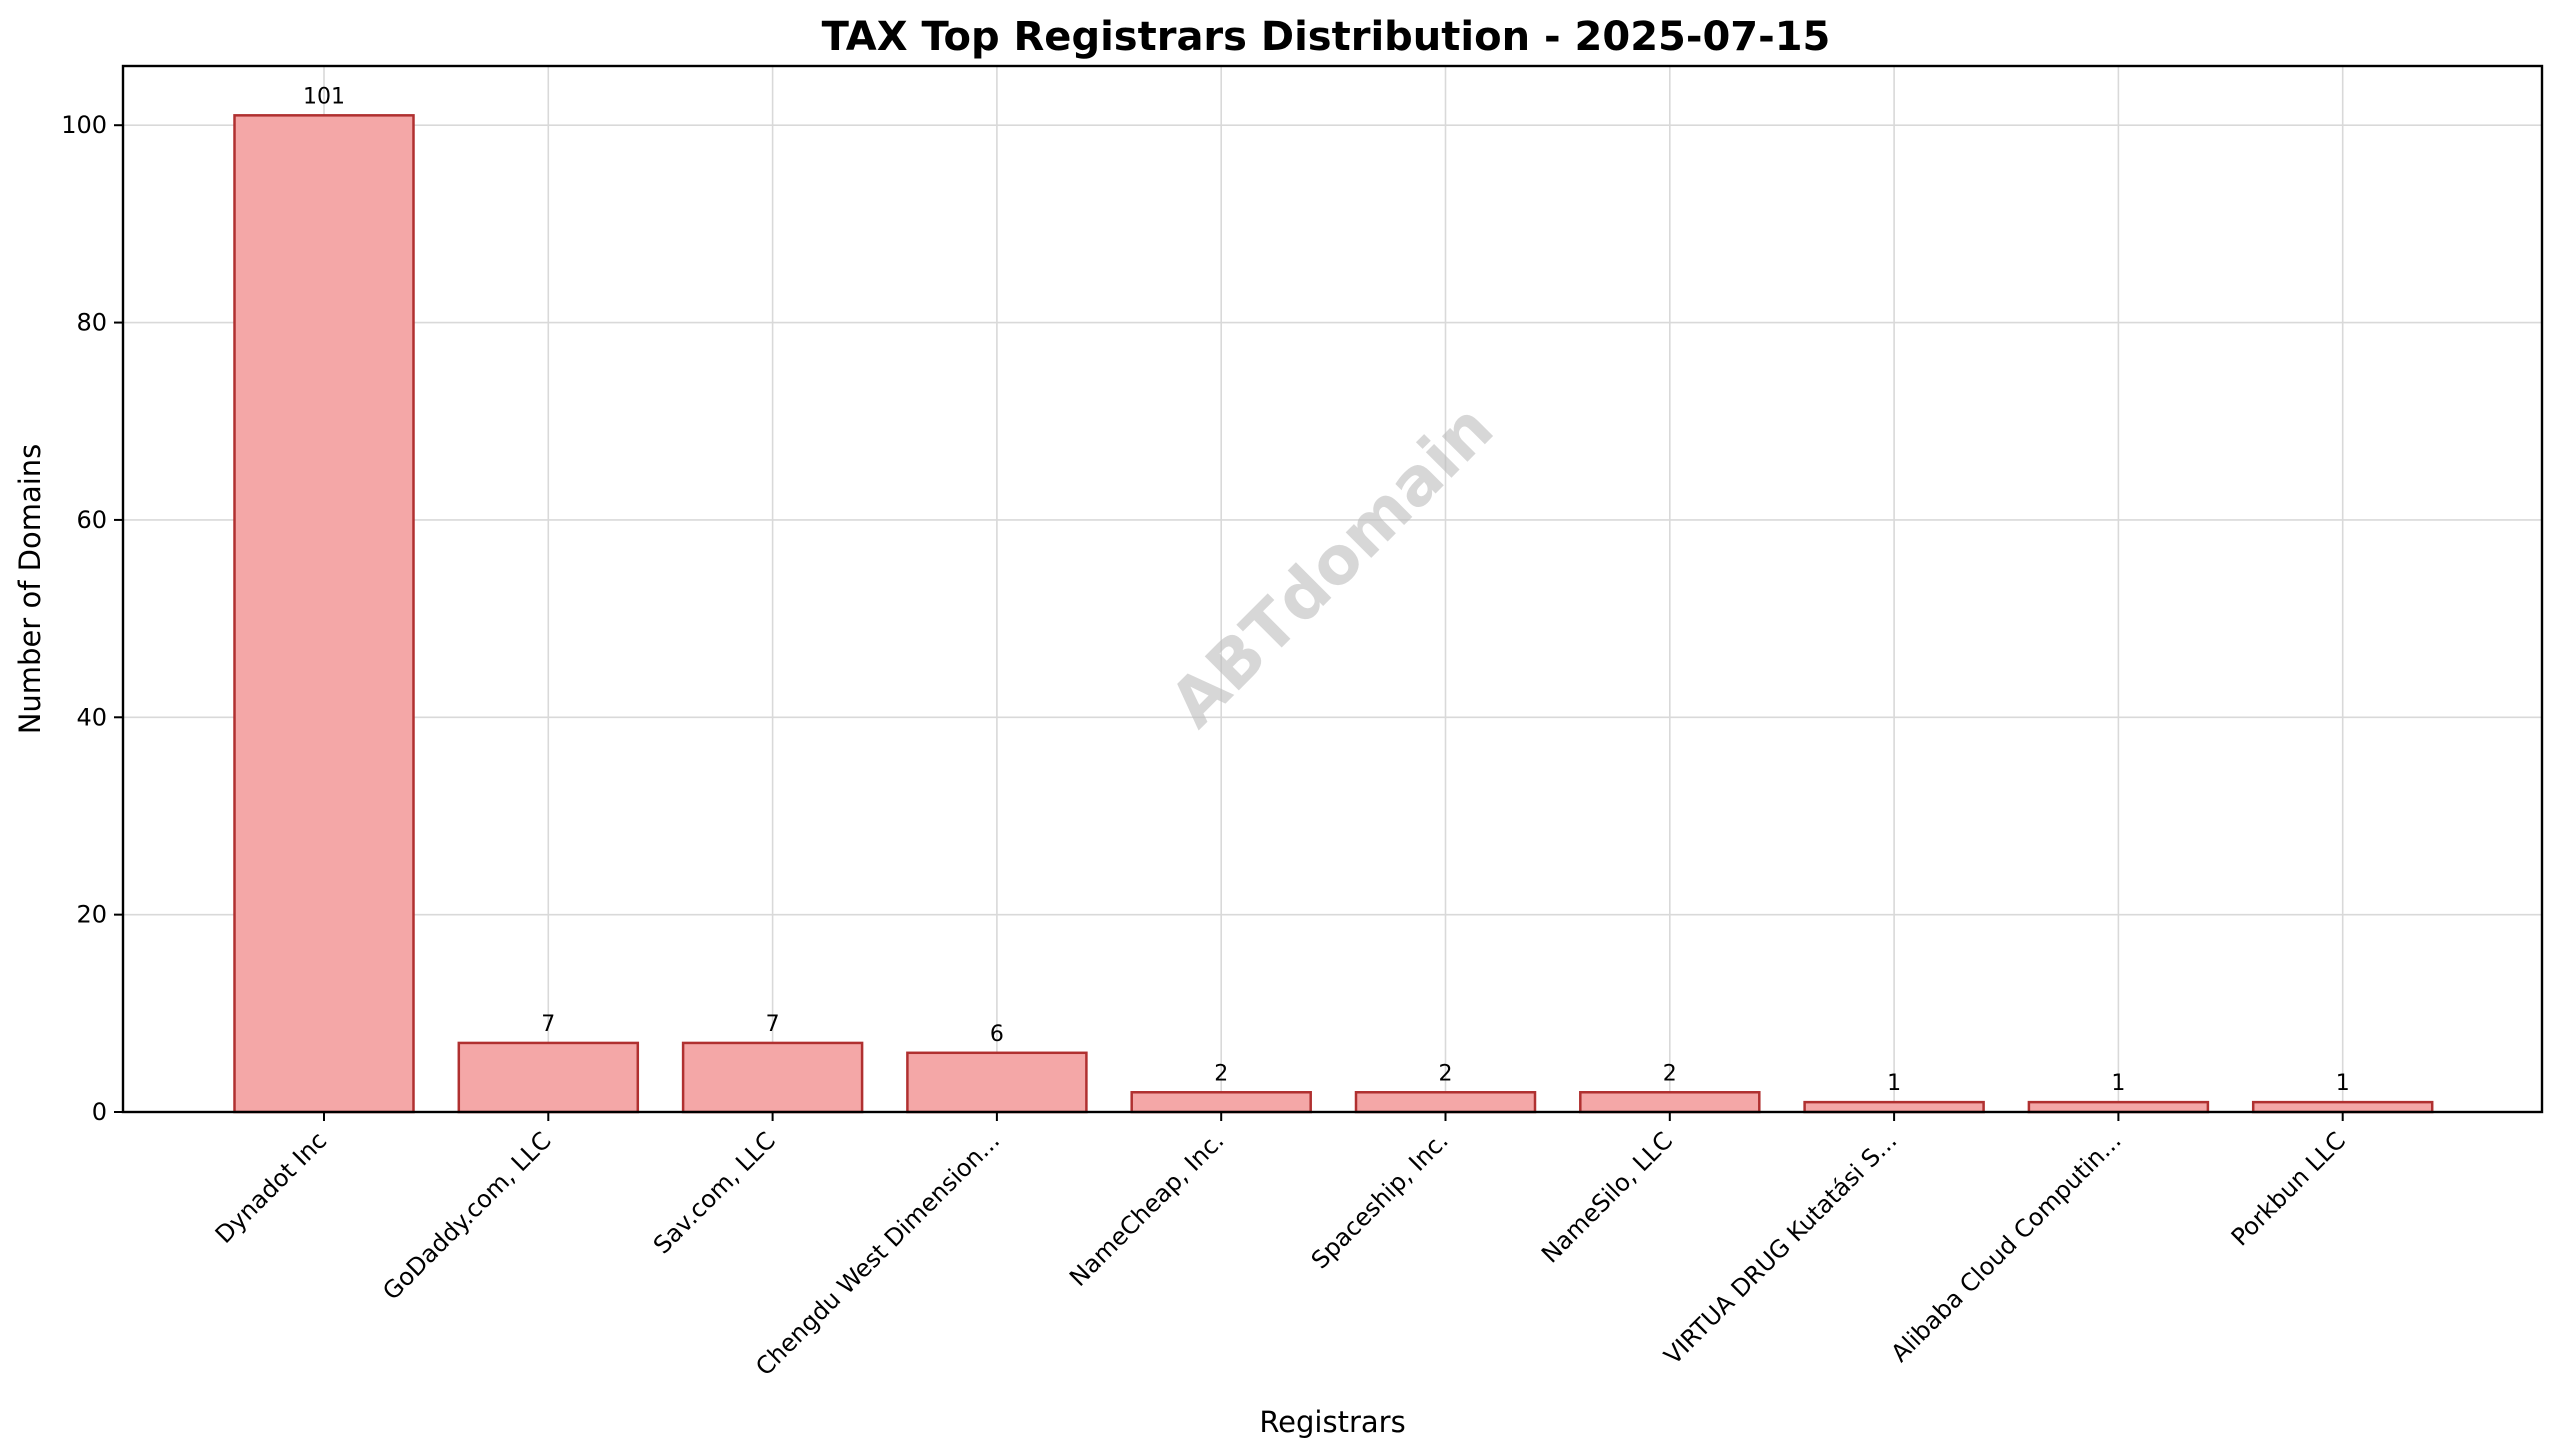 The image size is (2560, 1456). Describe the element at coordinates (324, 96) in the screenshot. I see `bar-value-label: 101` at that location.